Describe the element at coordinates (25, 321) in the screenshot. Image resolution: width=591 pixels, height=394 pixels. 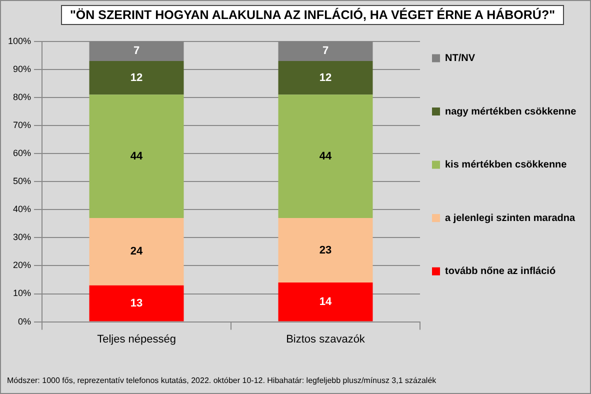
I see `y-tick-label: 0%` at that location.